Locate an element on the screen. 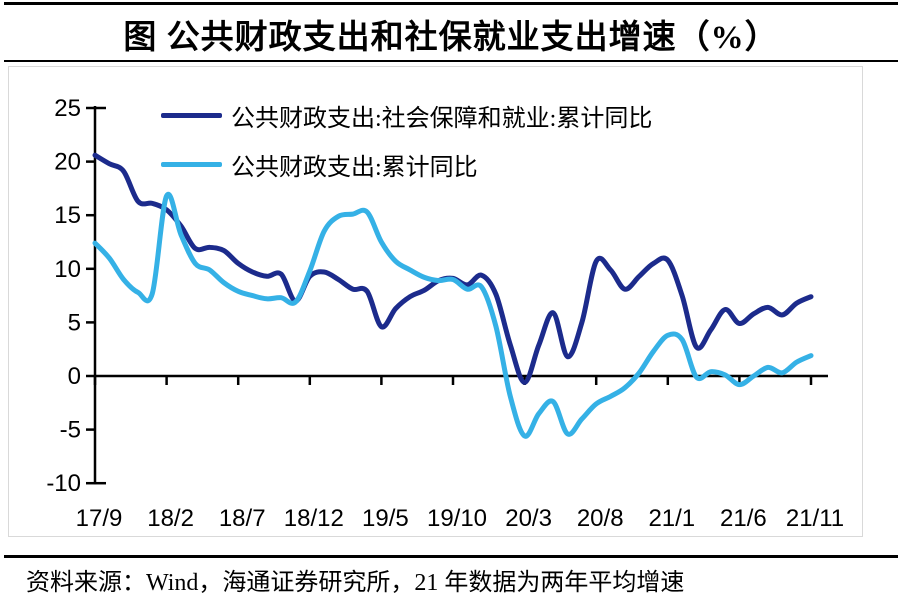 This screenshot has width=902, height=606. x-tick-label: 21/11 is located at coordinates (815, 518).